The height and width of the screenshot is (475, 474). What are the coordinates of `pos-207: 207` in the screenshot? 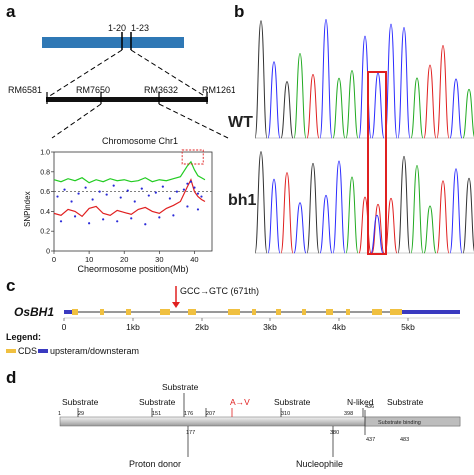 It's located at (210, 414).